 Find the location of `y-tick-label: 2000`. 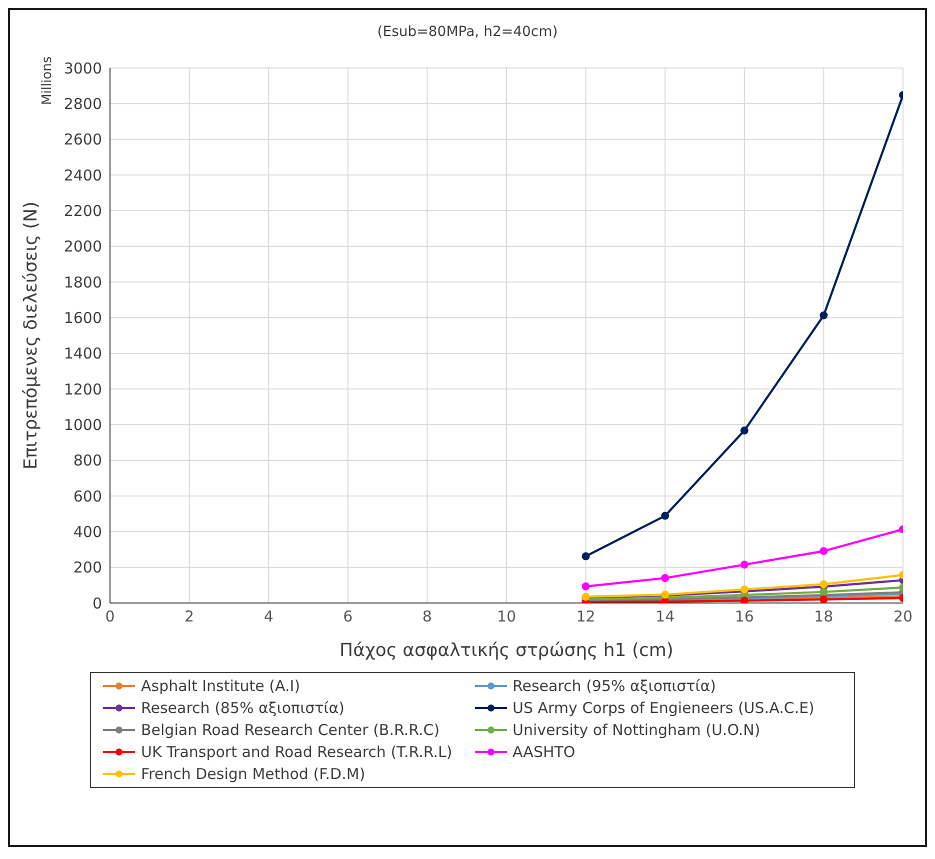

y-tick-label: 2000 is located at coordinates (83, 247).